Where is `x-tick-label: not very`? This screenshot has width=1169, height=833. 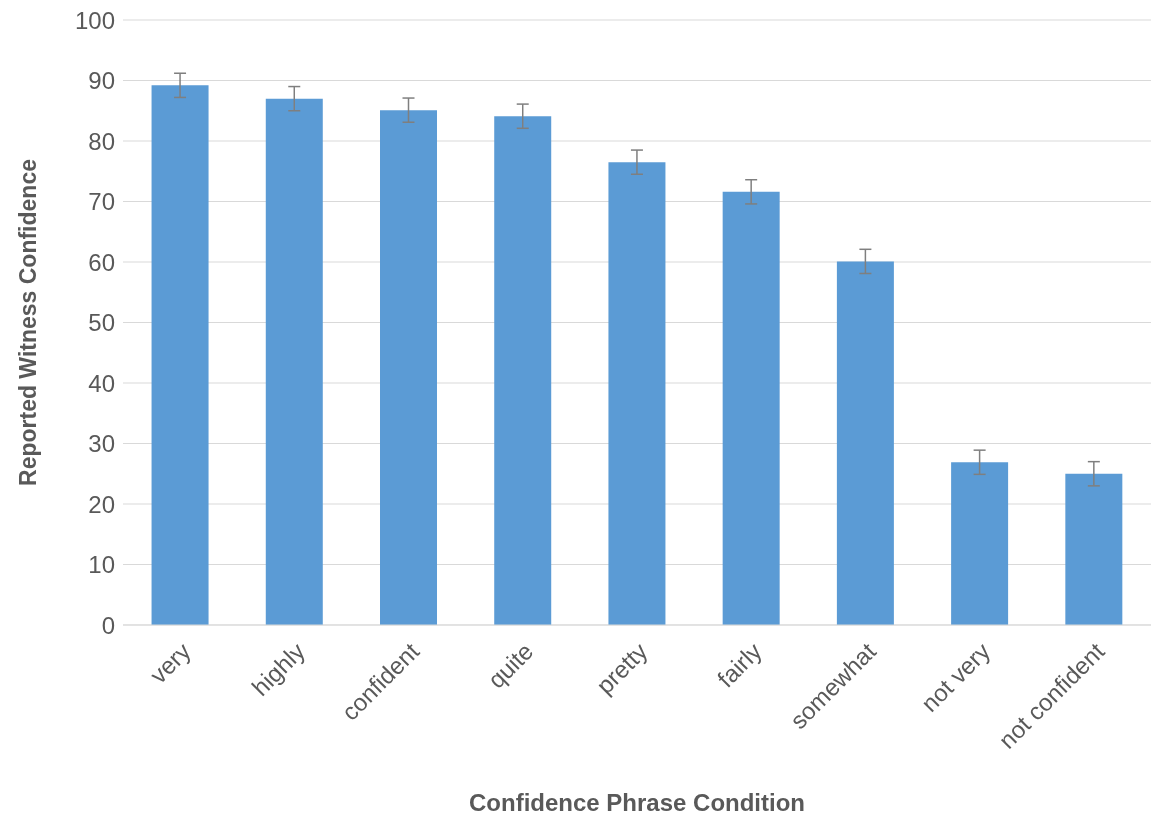
x-tick-label: not very is located at coordinates (955, 677).